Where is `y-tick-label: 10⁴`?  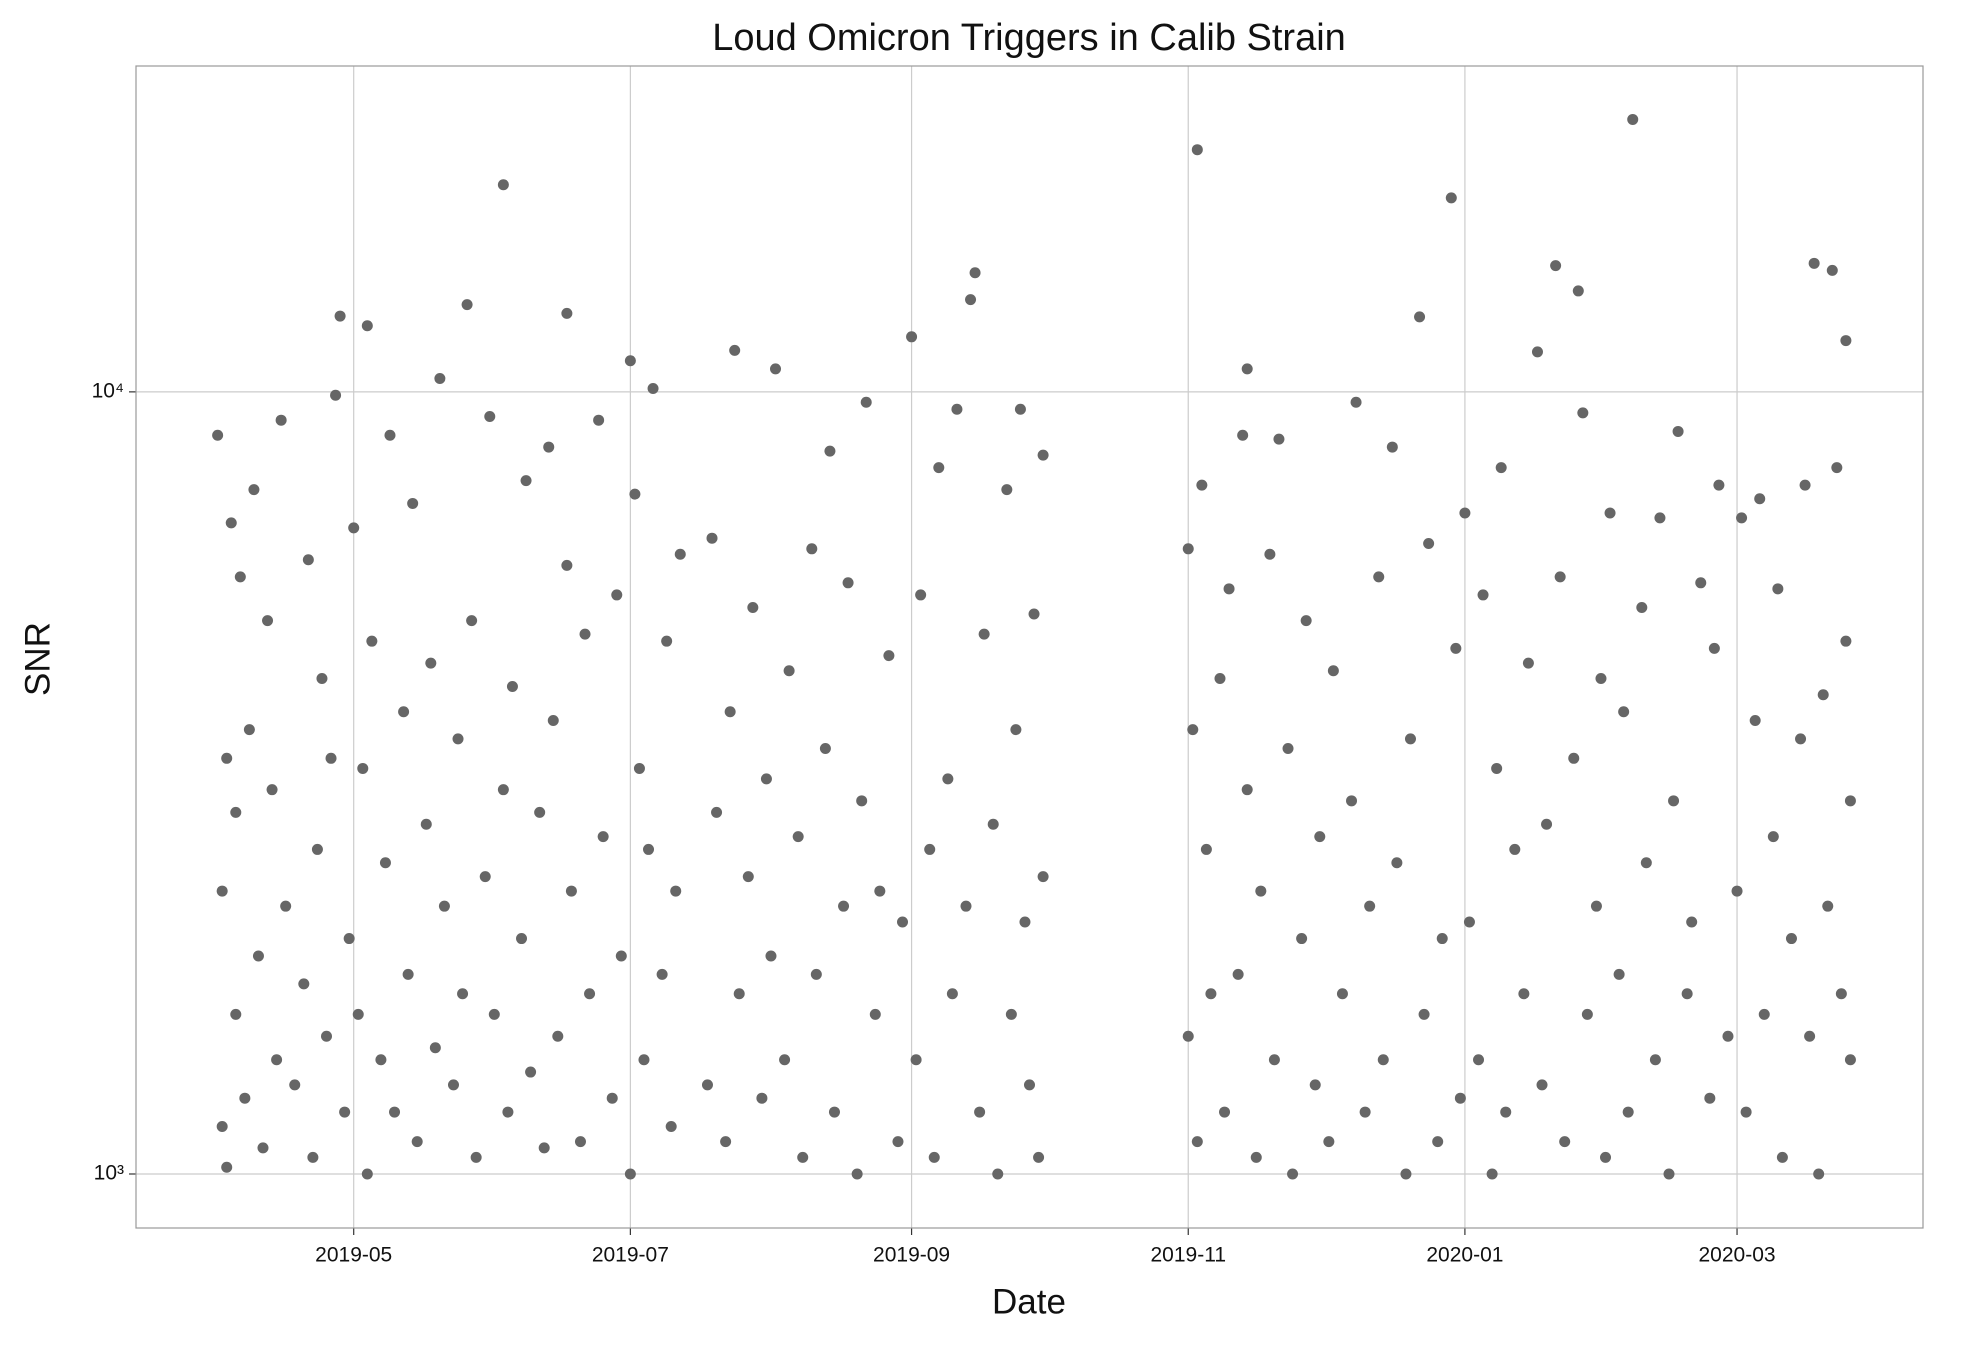 y-tick-label: 10⁴ is located at coordinates (108, 390).